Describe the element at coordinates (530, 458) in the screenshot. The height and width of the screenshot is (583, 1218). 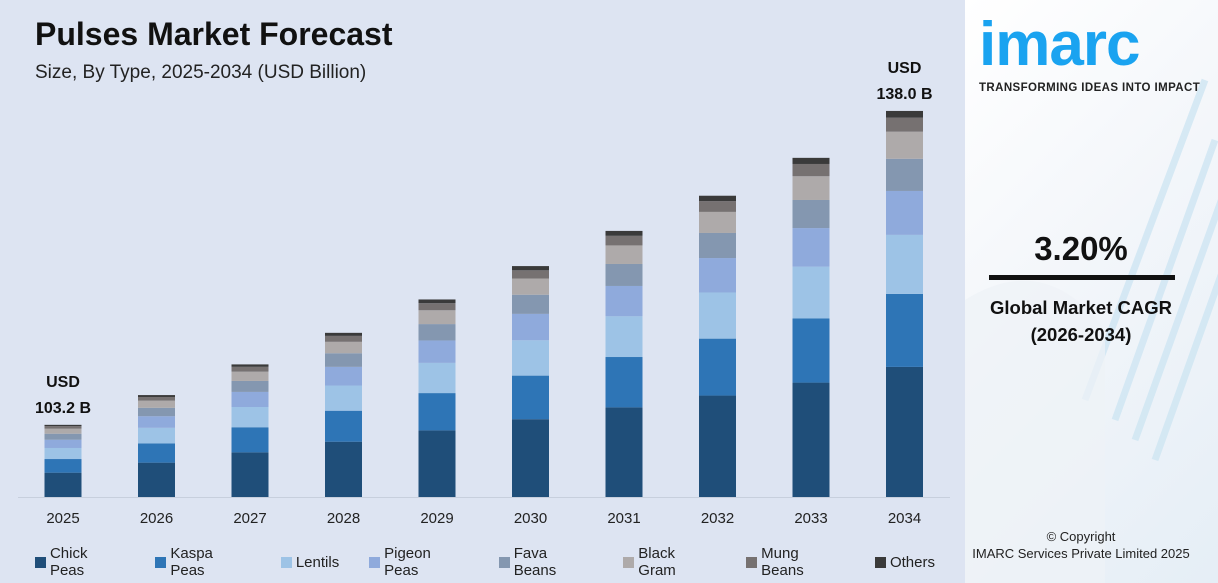
I see `bar-segment-chick-peas-2030` at that location.